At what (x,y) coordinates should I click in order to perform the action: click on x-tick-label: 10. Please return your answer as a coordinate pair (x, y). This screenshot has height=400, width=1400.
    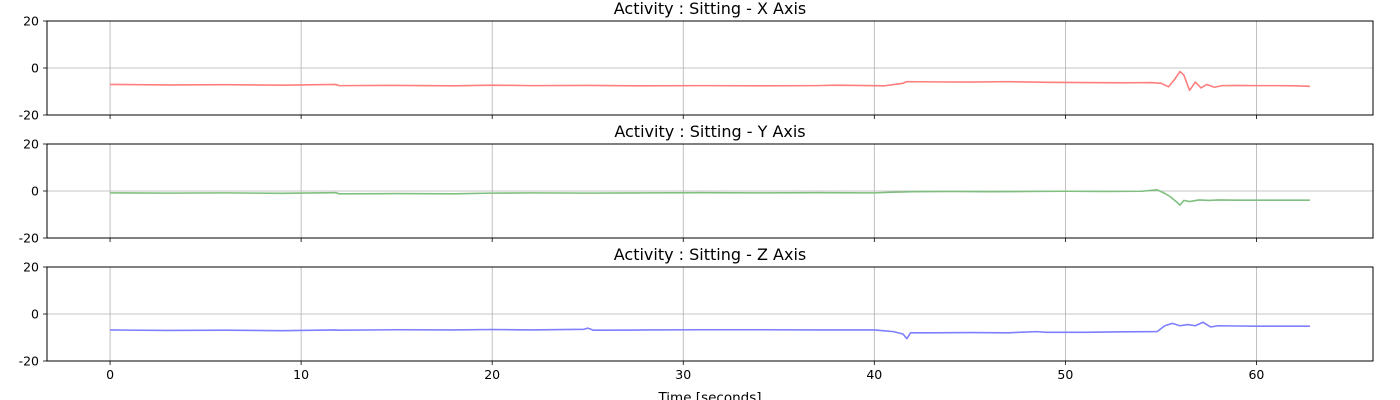
    Looking at the image, I should click on (301, 374).